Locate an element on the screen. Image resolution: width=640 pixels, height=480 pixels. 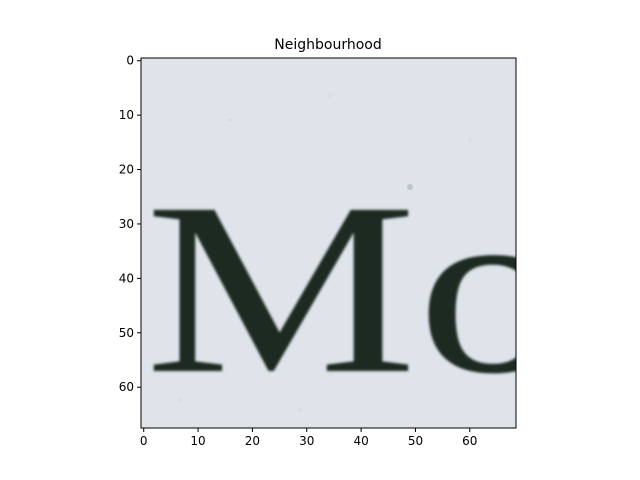
x-tick-label: 60 is located at coordinates (469, 441).